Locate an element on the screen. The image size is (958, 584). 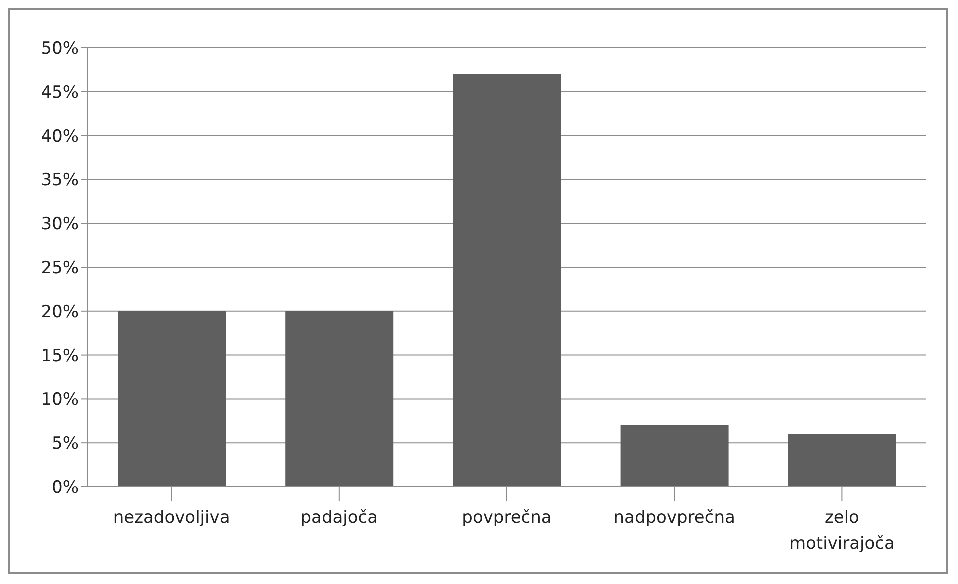
x-tick-label: povprečna is located at coordinates (507, 518).